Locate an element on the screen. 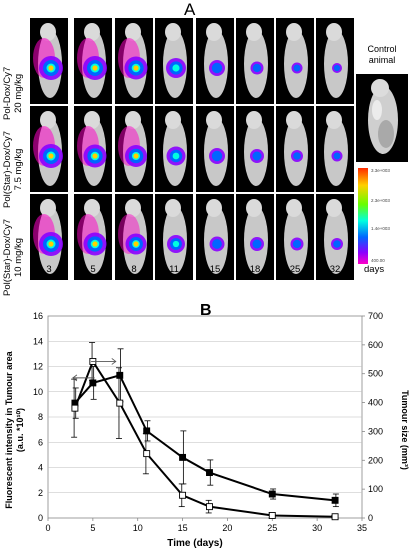 This screenshot has width=410, height=550. y-right-tick-label: 600 is located at coordinates (375, 345).